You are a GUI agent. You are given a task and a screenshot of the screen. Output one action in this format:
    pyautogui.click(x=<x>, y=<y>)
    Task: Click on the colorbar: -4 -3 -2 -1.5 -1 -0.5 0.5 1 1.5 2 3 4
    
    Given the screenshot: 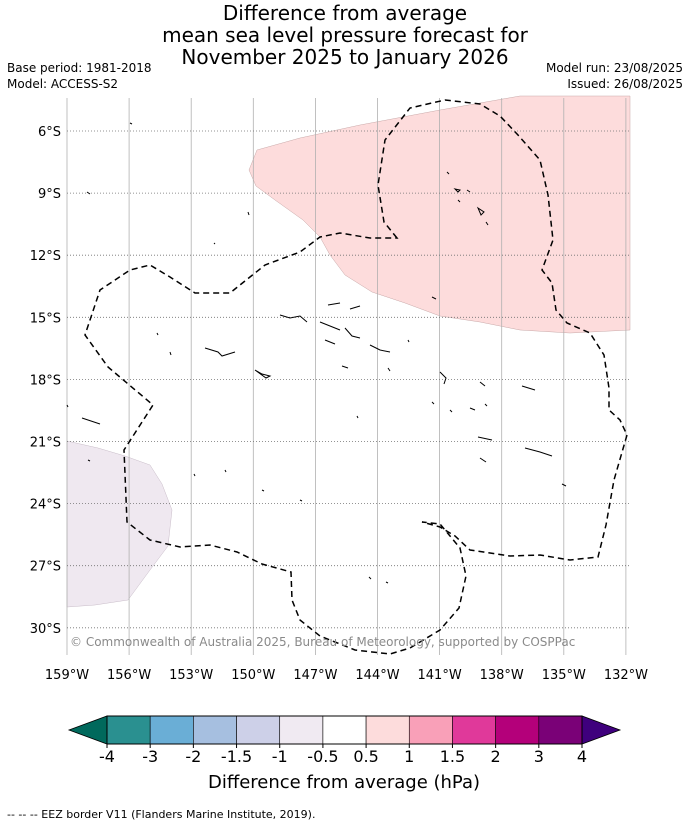 What is the action you would take?
    pyautogui.click(x=344, y=740)
    